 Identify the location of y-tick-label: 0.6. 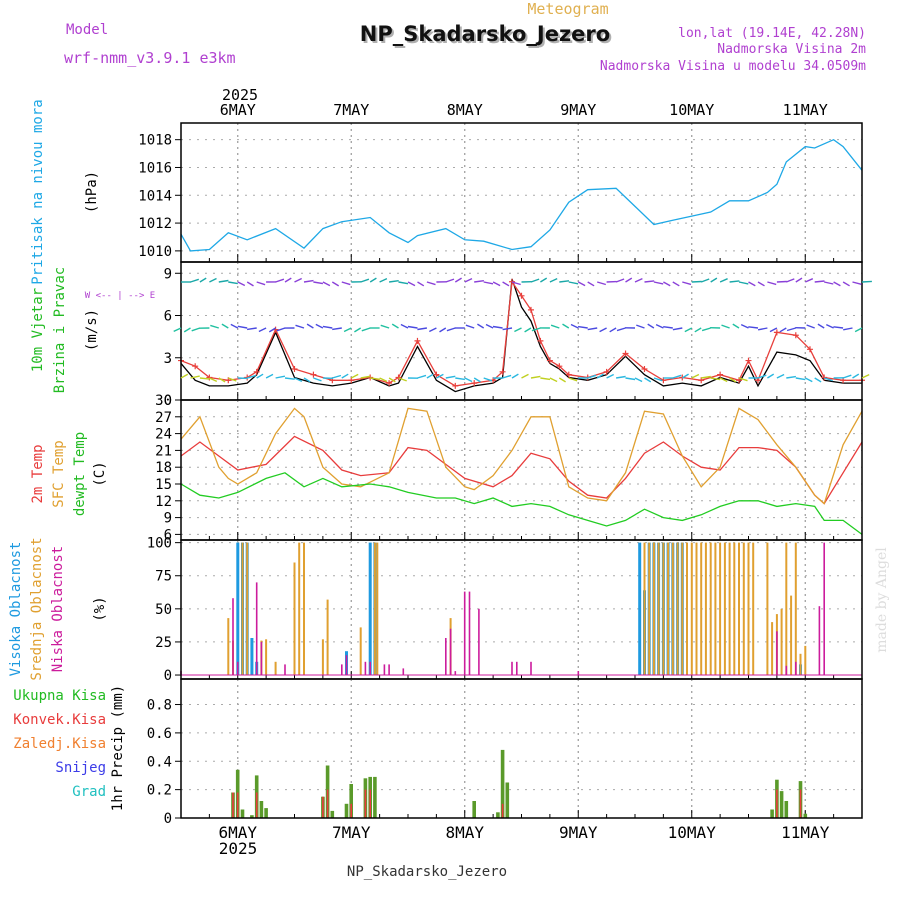
(159, 734).